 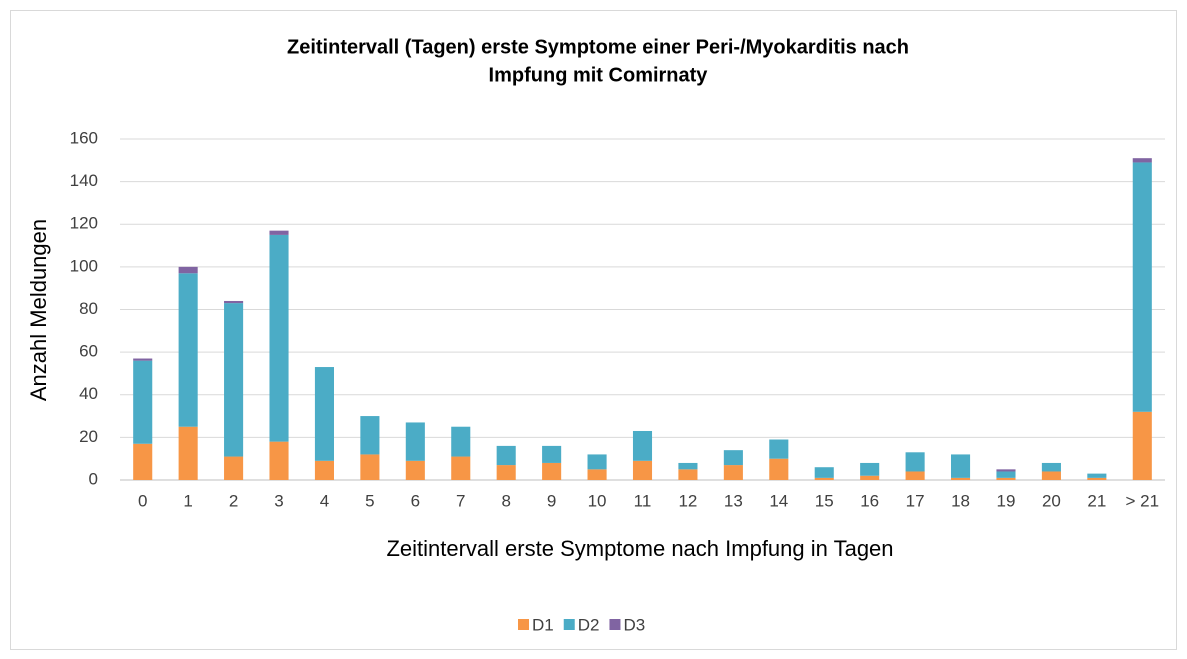 What do you see at coordinates (324, 500) in the screenshot?
I see `x-tick-label: 4` at bounding box center [324, 500].